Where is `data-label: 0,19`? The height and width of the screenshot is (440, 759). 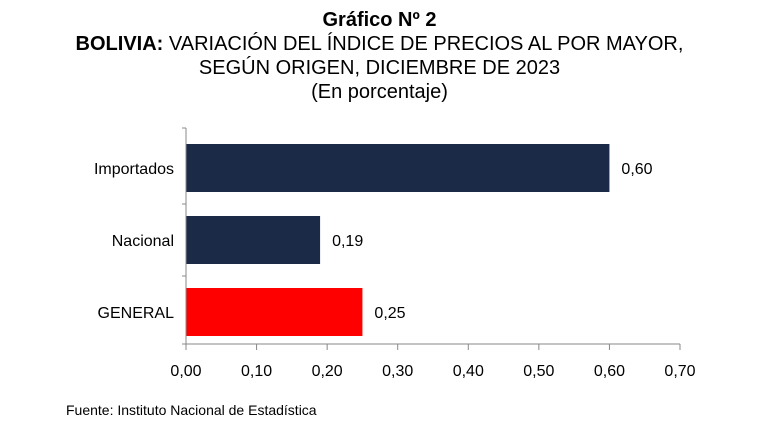
data-label: 0,19 is located at coordinates (347, 241).